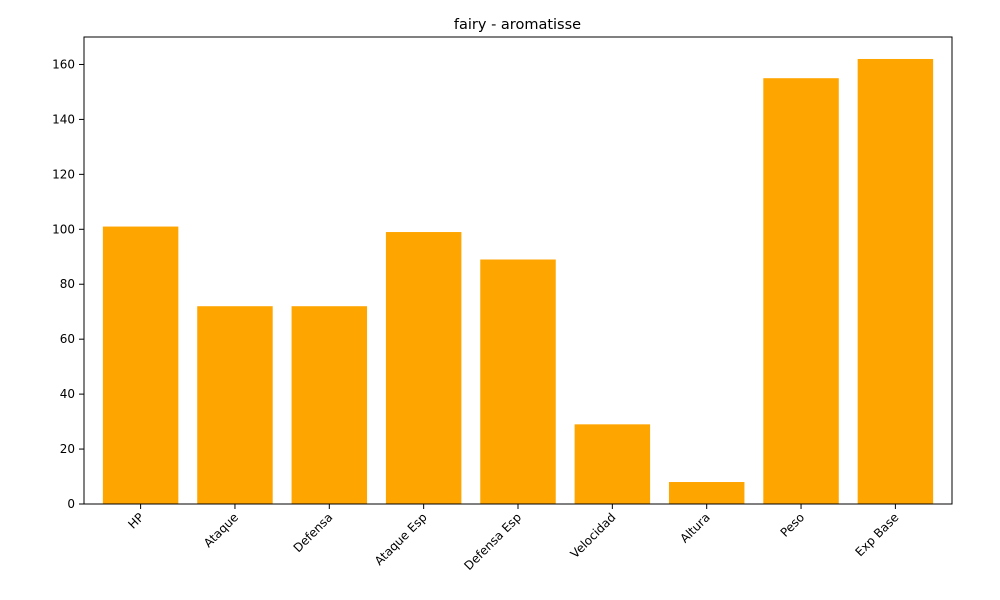  I want to click on x-tick-label: Ataque Esp, so click(401, 539).